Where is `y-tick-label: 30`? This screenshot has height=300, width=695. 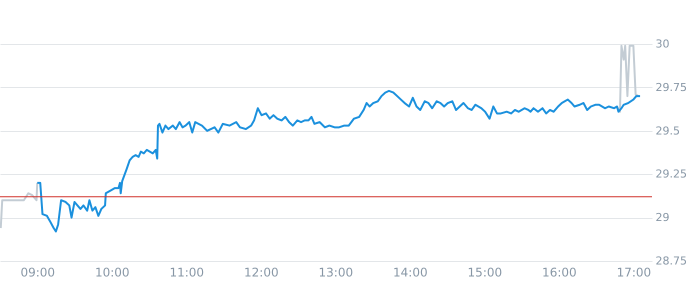 y-tick-label: 30 is located at coordinates (663, 44).